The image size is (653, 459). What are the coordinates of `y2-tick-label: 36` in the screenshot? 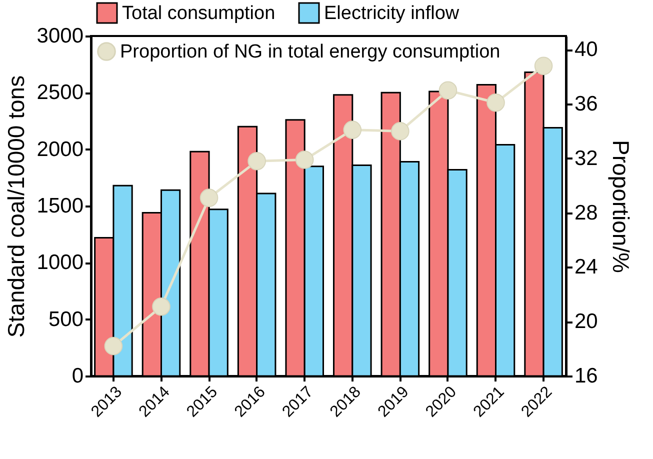 It's located at (586, 104).